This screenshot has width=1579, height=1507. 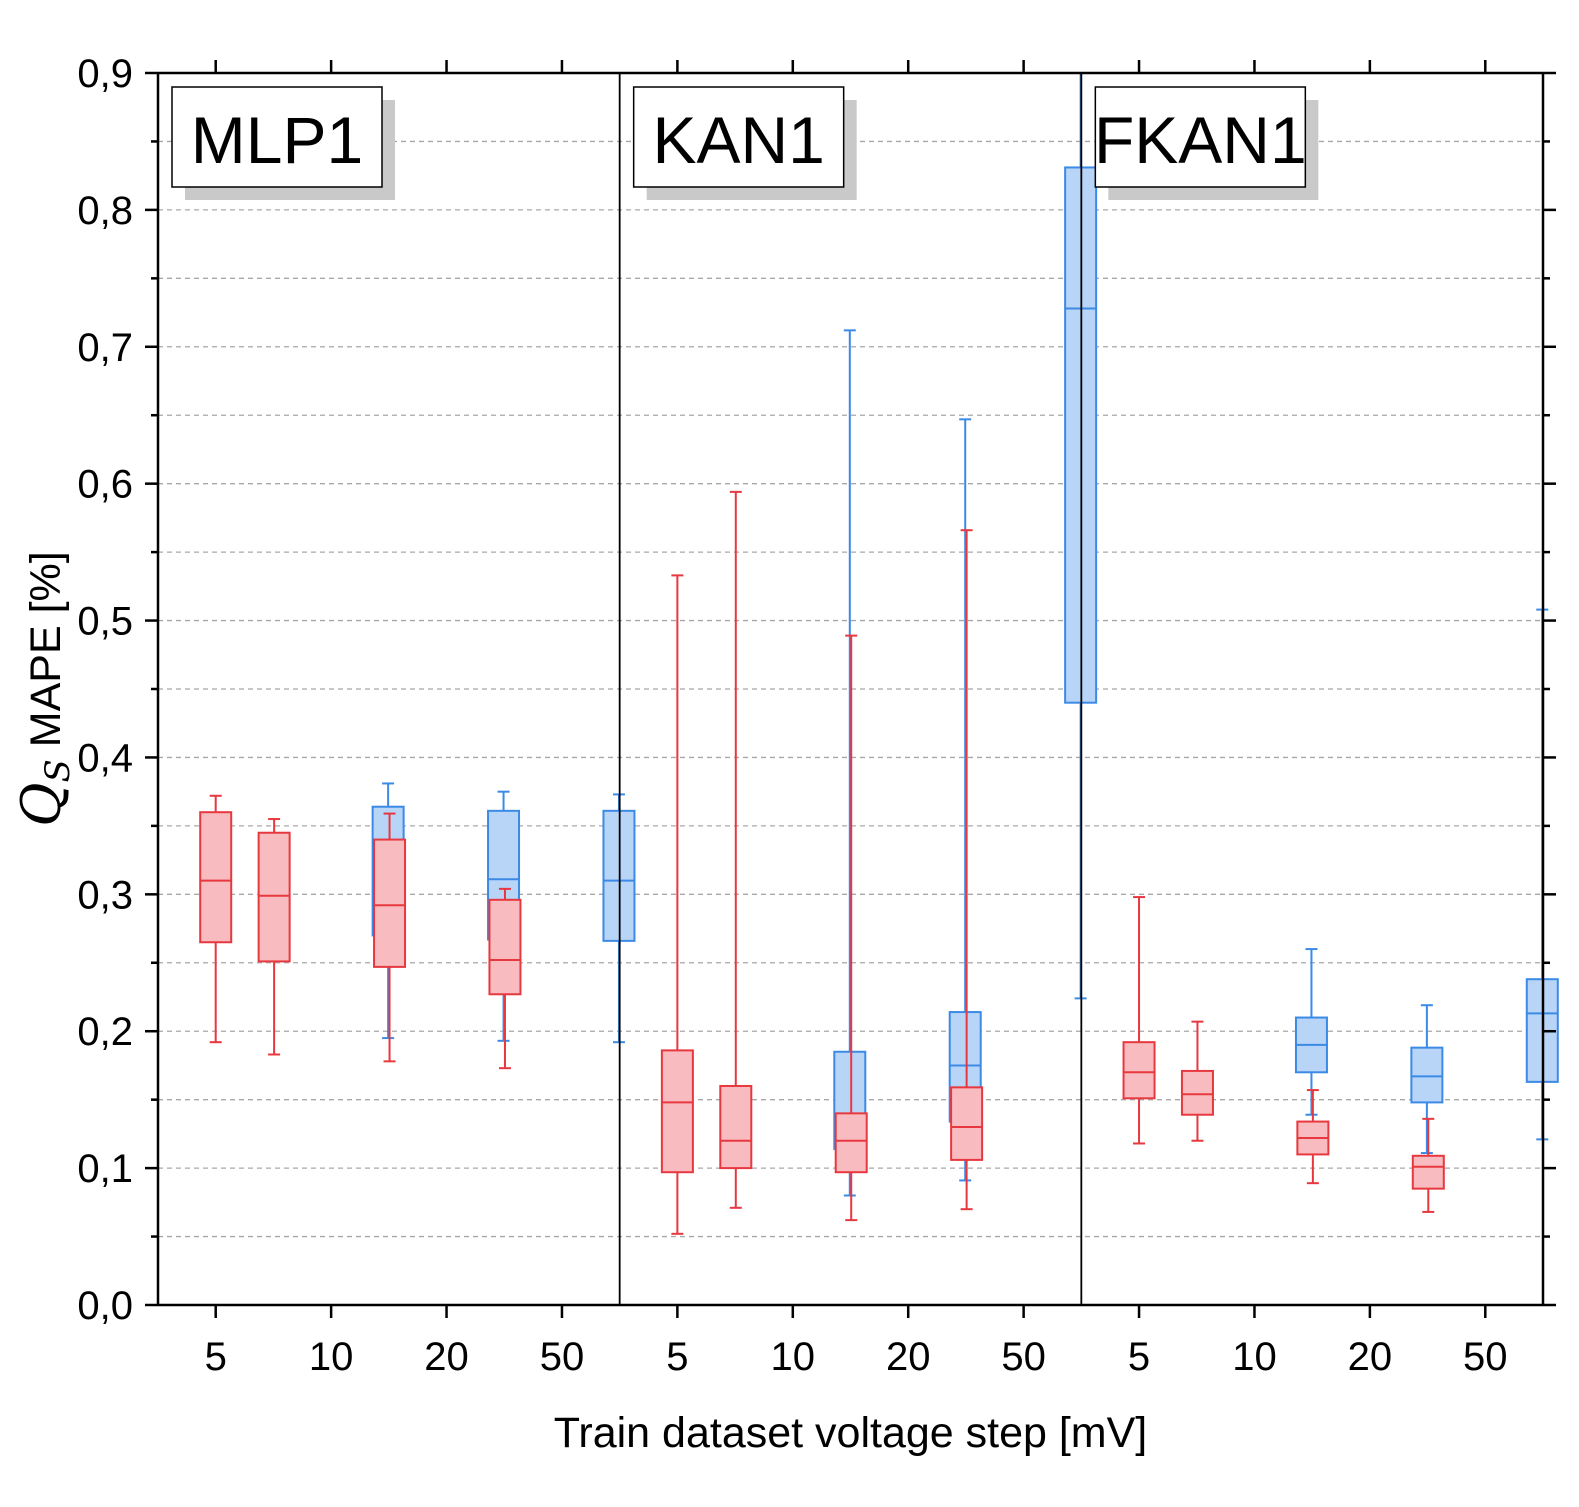 I want to click on panel-label-mlp1: MLP1, so click(x=283, y=143).